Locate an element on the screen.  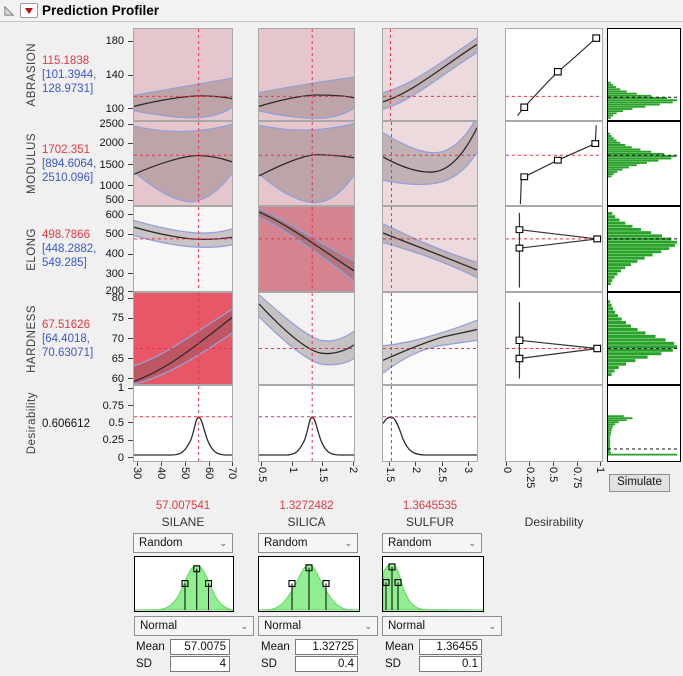
y-axis-tick-label: 0.5 is located at coordinates (116, 422).